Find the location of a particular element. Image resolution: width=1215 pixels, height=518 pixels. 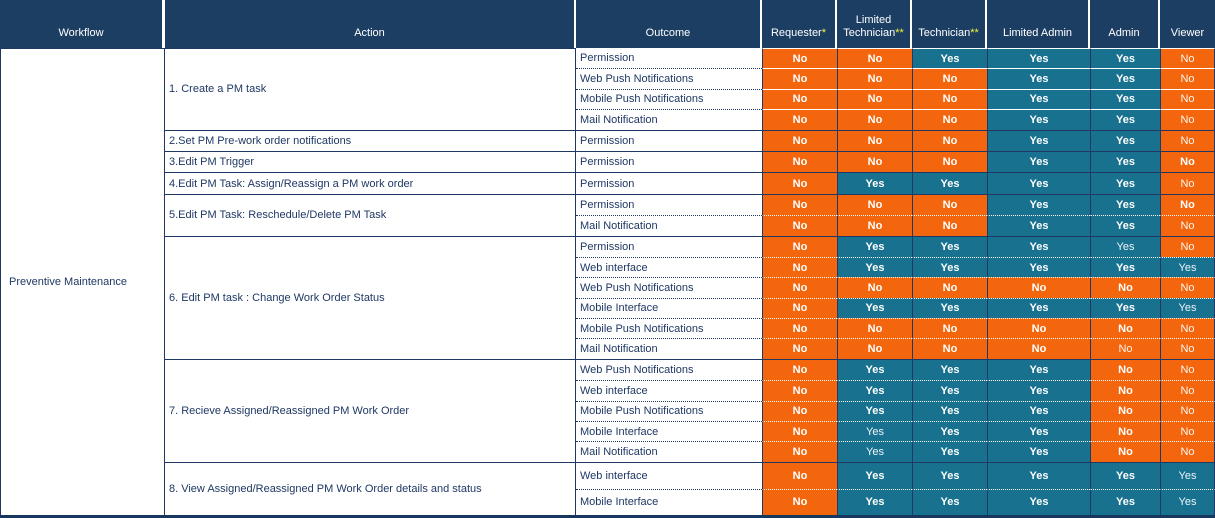

column-header-label: Action is located at coordinates (369, 33).